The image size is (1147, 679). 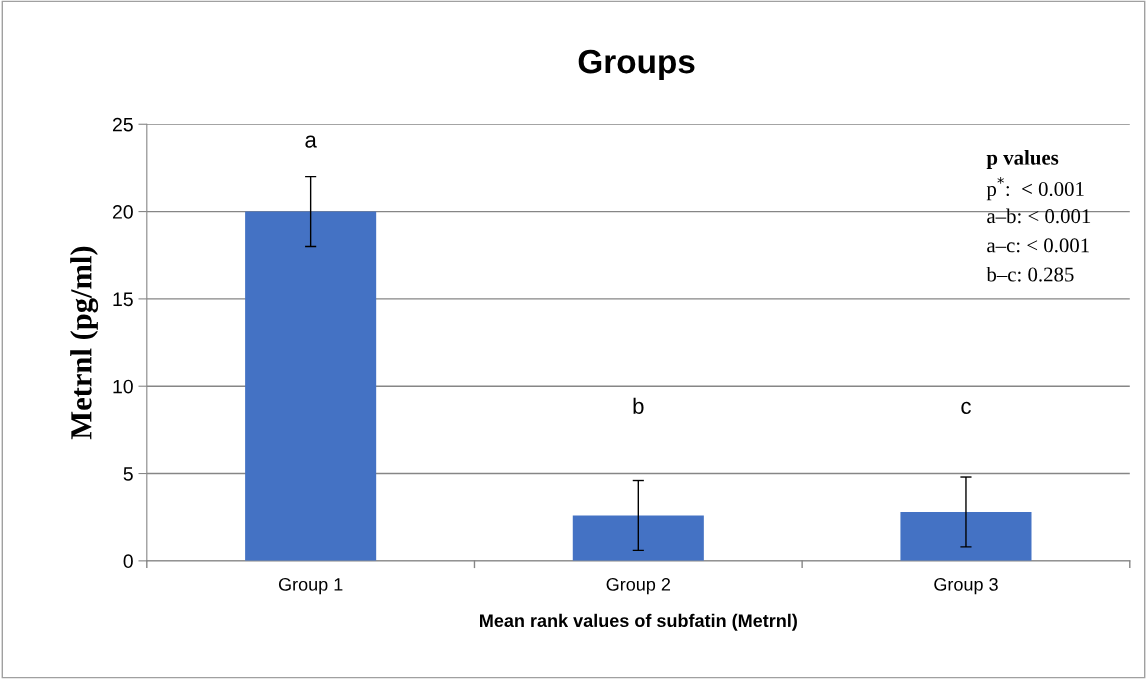 What do you see at coordinates (123, 299) in the screenshot?
I see `y-tick-label: 15` at bounding box center [123, 299].